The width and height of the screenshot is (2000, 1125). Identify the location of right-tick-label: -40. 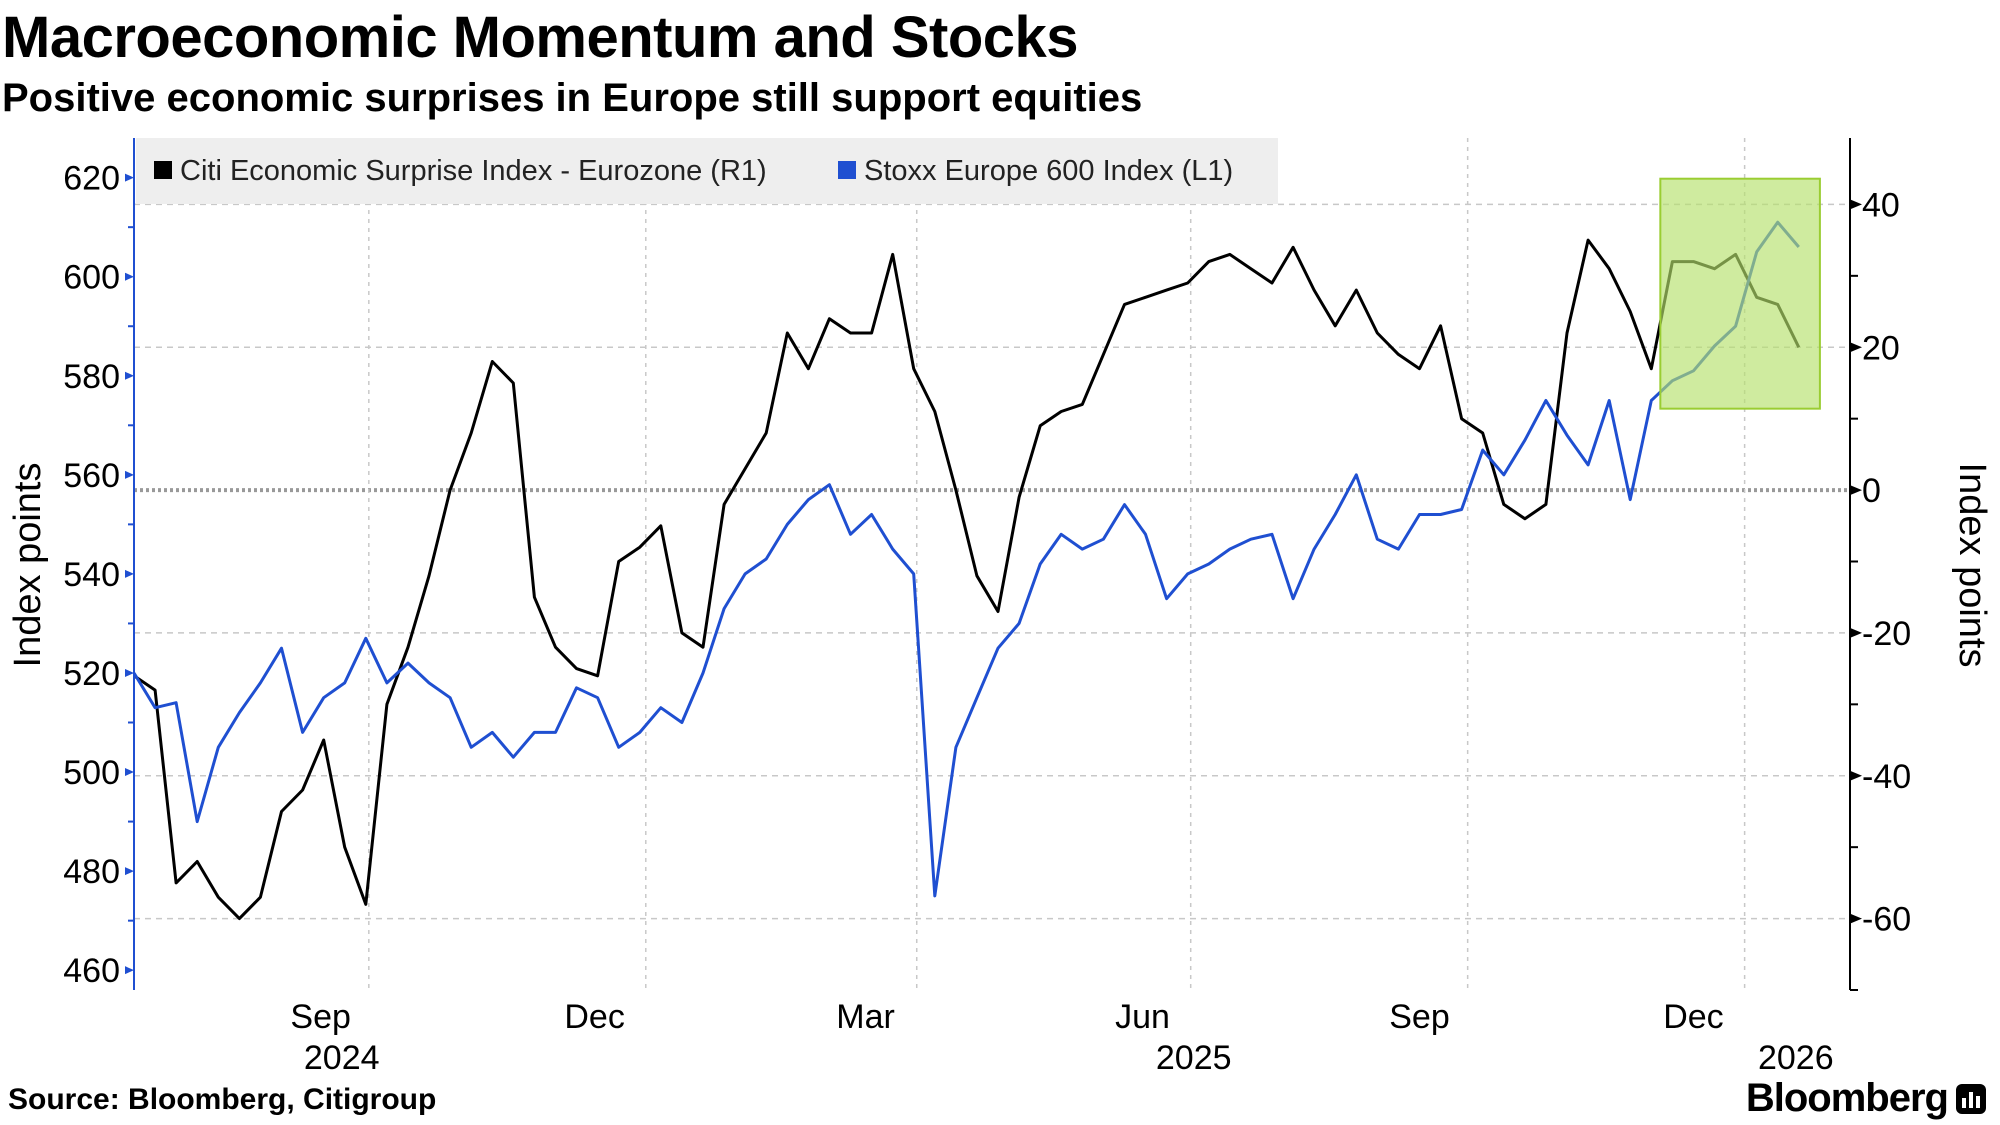
(1886, 777).